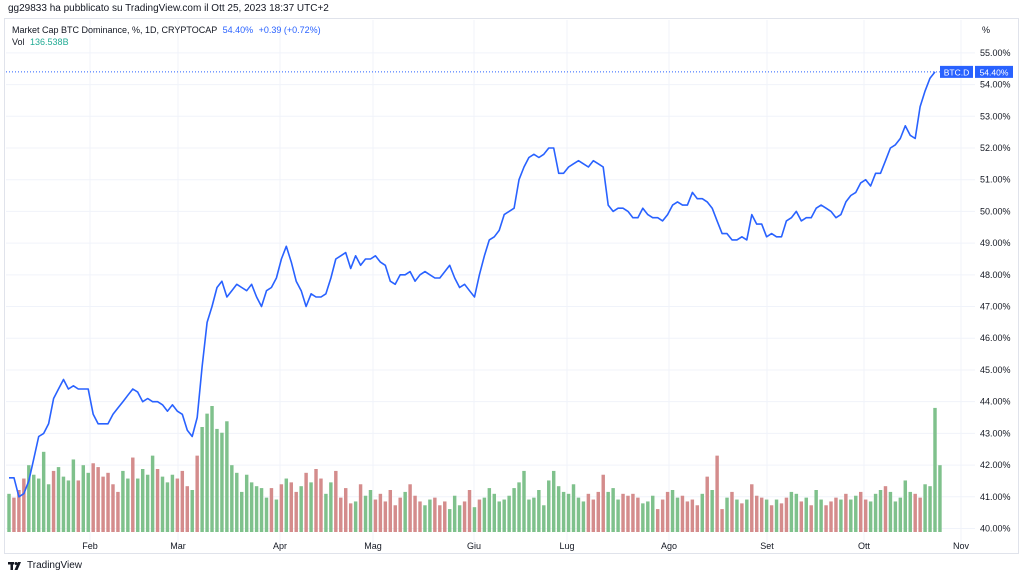 The image size is (1024, 578). Describe the element at coordinates (995, 53) in the screenshot. I see `y-tick-label: 55.00%` at that location.